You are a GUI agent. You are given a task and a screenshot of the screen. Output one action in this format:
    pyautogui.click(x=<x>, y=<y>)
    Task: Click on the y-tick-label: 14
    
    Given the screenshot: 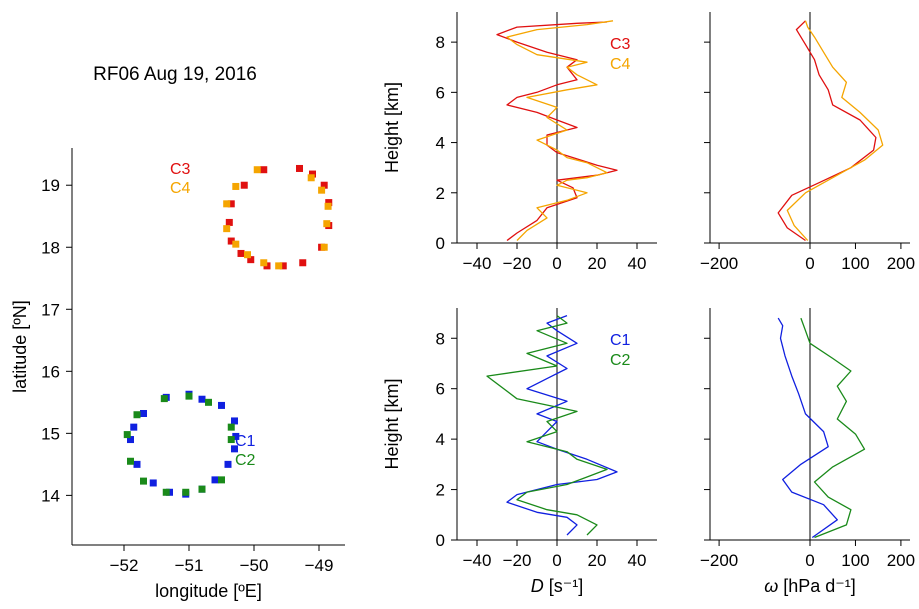 What is the action you would take?
    pyautogui.click(x=50, y=495)
    